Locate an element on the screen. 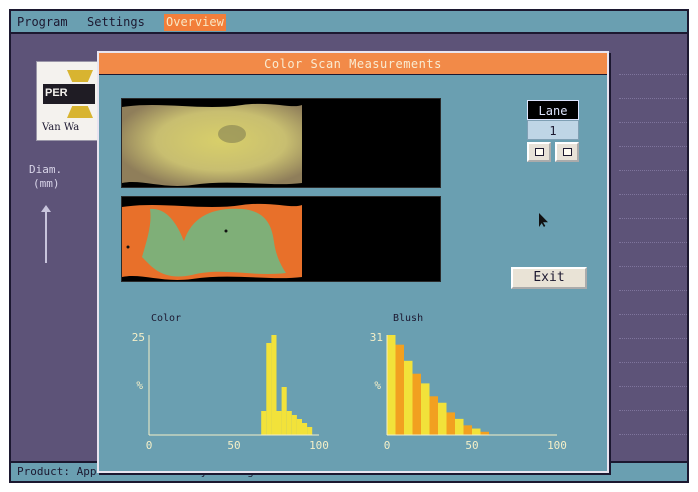 This screenshot has width=698, height=492. lane-prev-button is located at coordinates (539, 152).